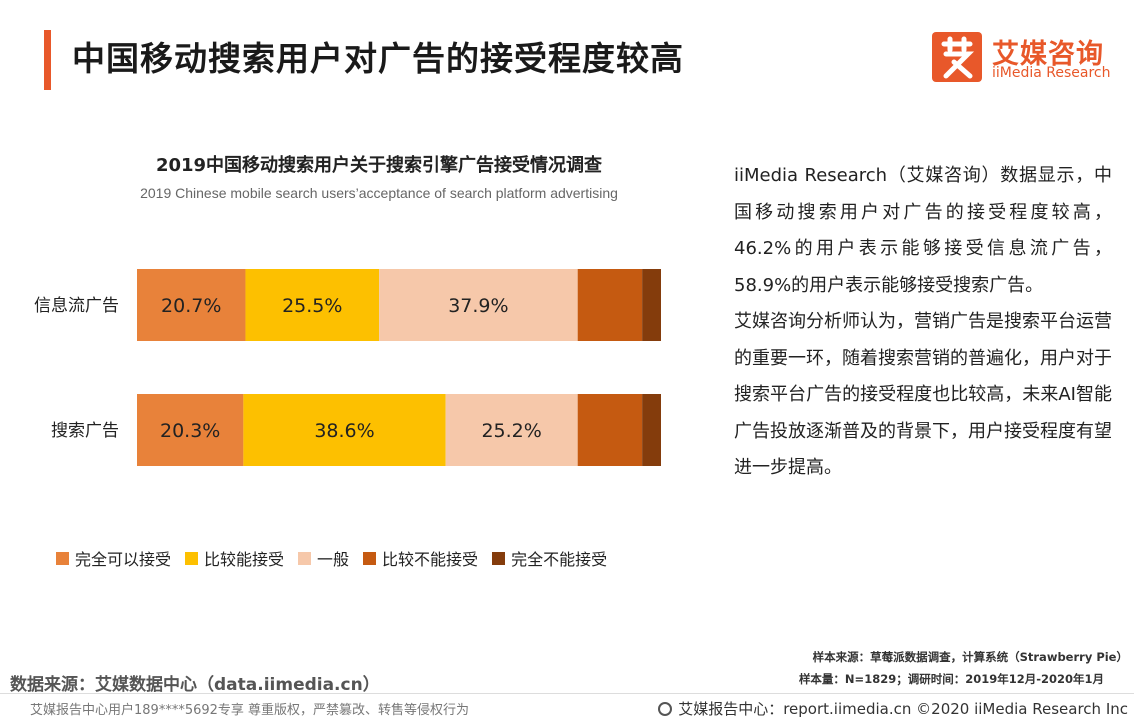  I want to click on legend-label: 完全可以接受, so click(123, 559).